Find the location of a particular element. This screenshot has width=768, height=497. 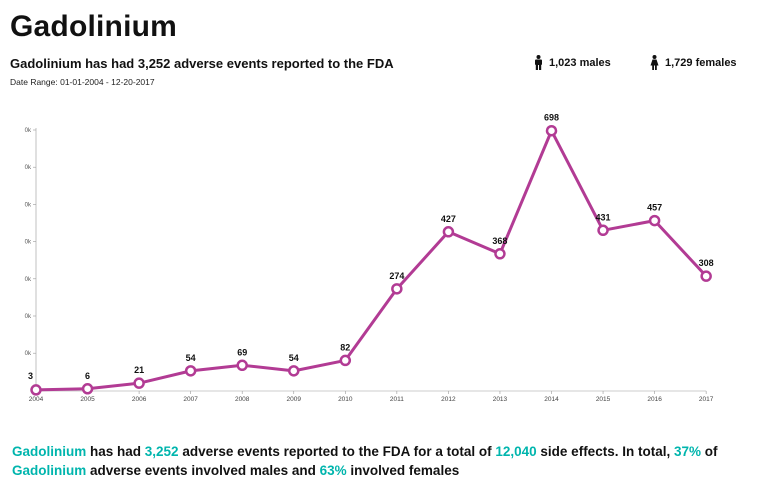

x-tick-label: 2013 is located at coordinates (500, 399).